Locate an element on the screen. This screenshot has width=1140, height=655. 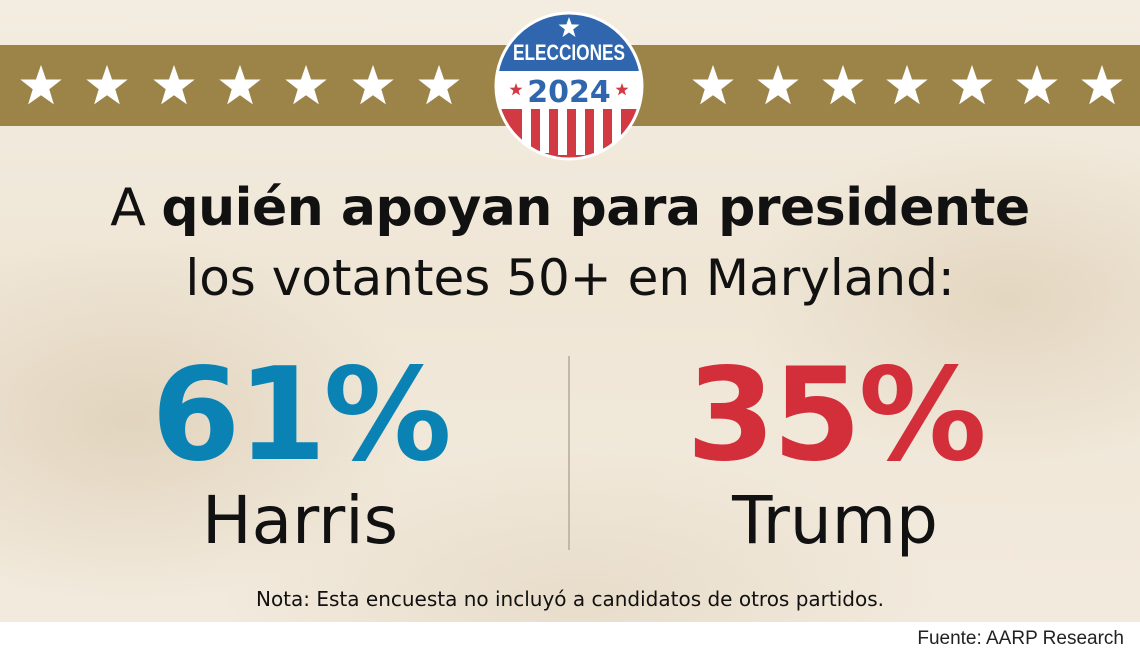
badge-star-left-icon is located at coordinates (516, 89).